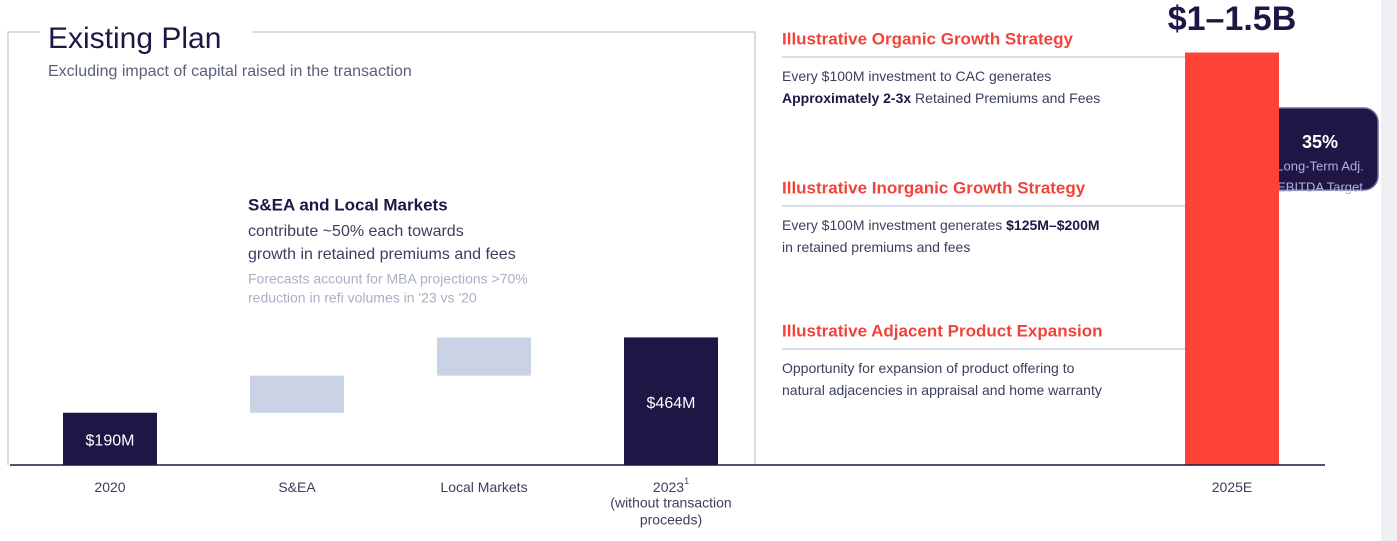  What do you see at coordinates (1232, 19) in the screenshot?
I see `headline: $1–1.5B` at bounding box center [1232, 19].